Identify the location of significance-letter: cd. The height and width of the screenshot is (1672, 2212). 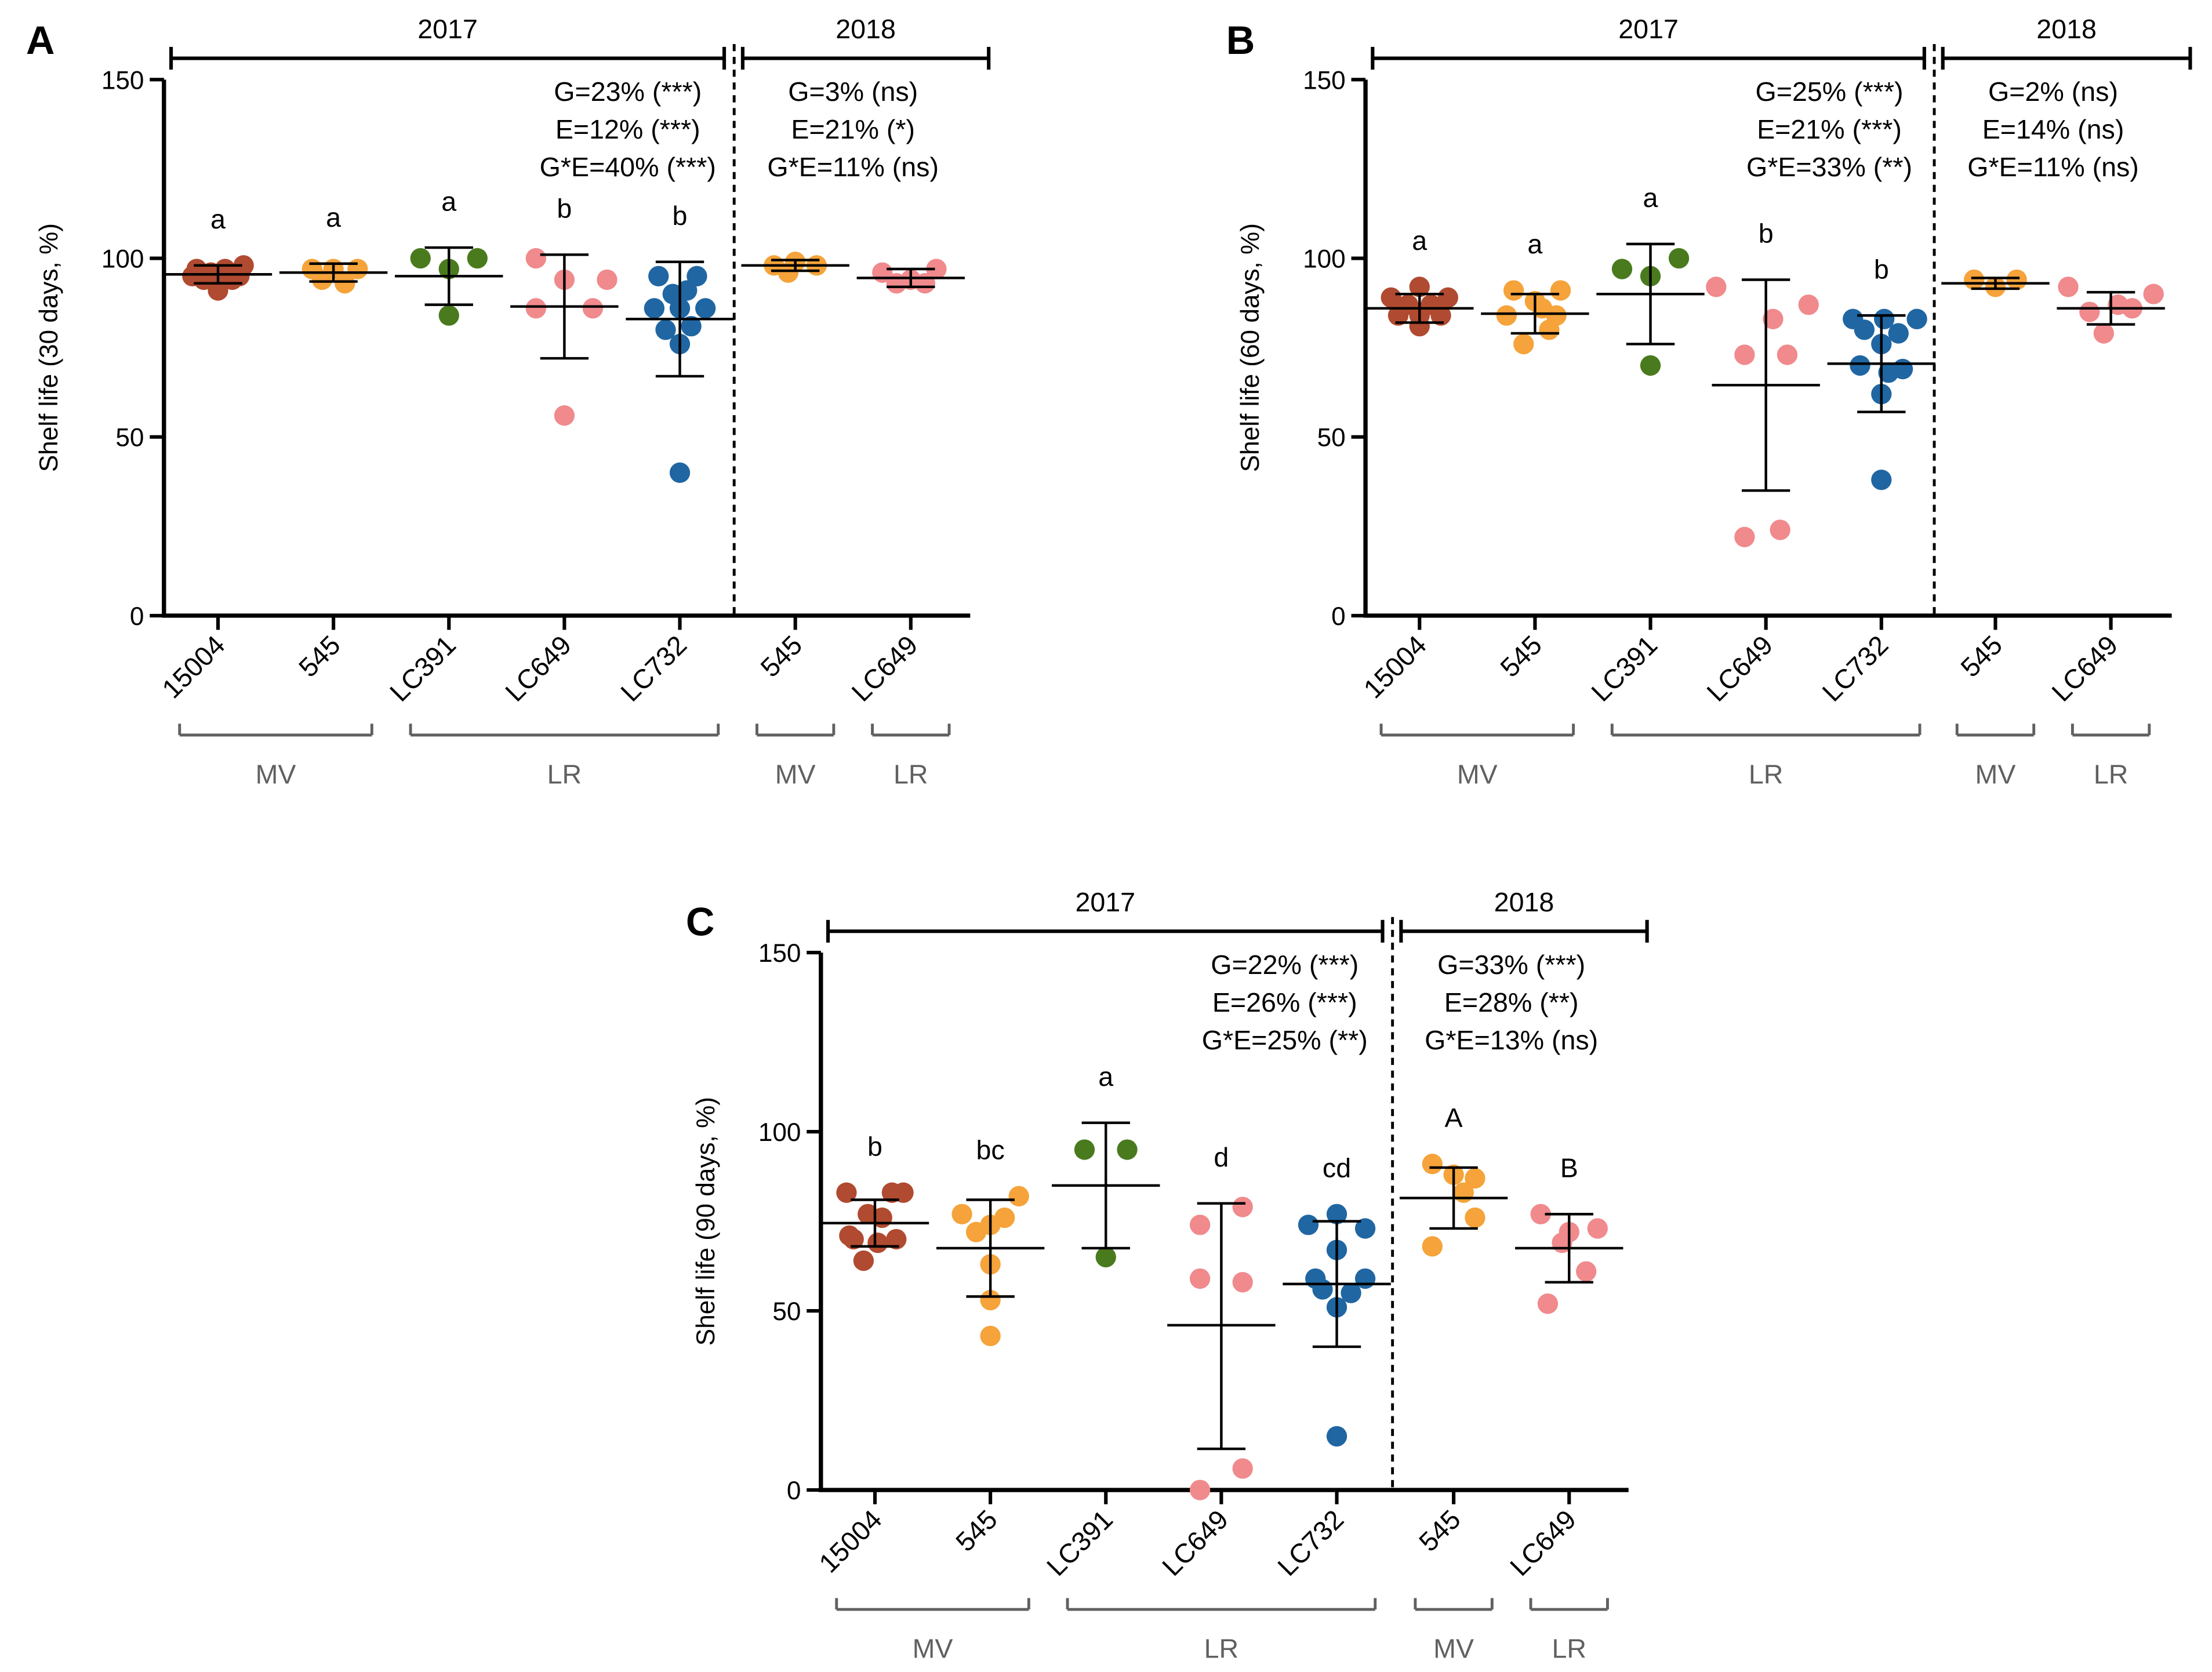
(1337, 1168).